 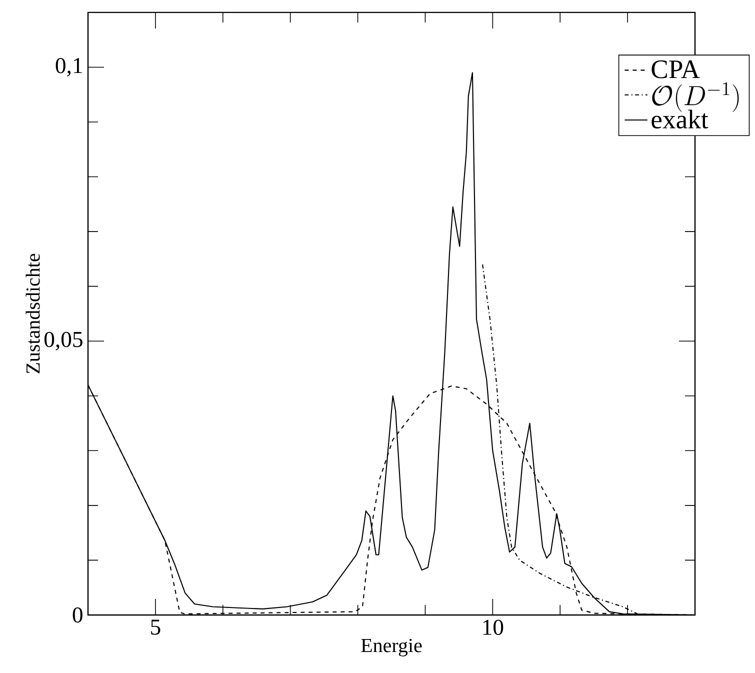 I want to click on legend-label: CPA, so click(x=676, y=69).